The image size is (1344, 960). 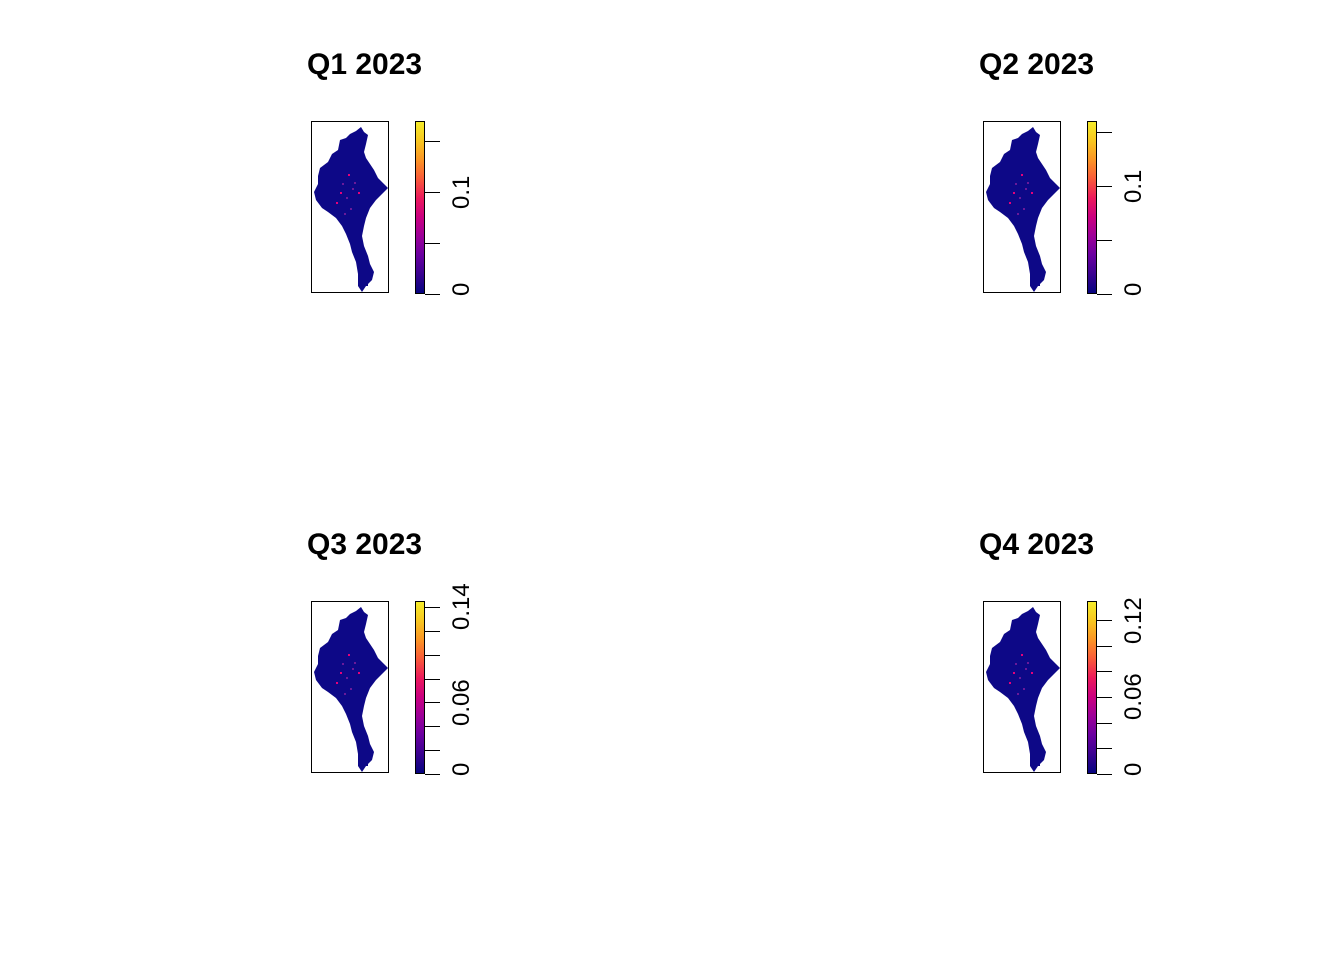 I want to click on map-panel-q4: Q4 2023 0 0.06 0.12, so click(x=1129, y=690).